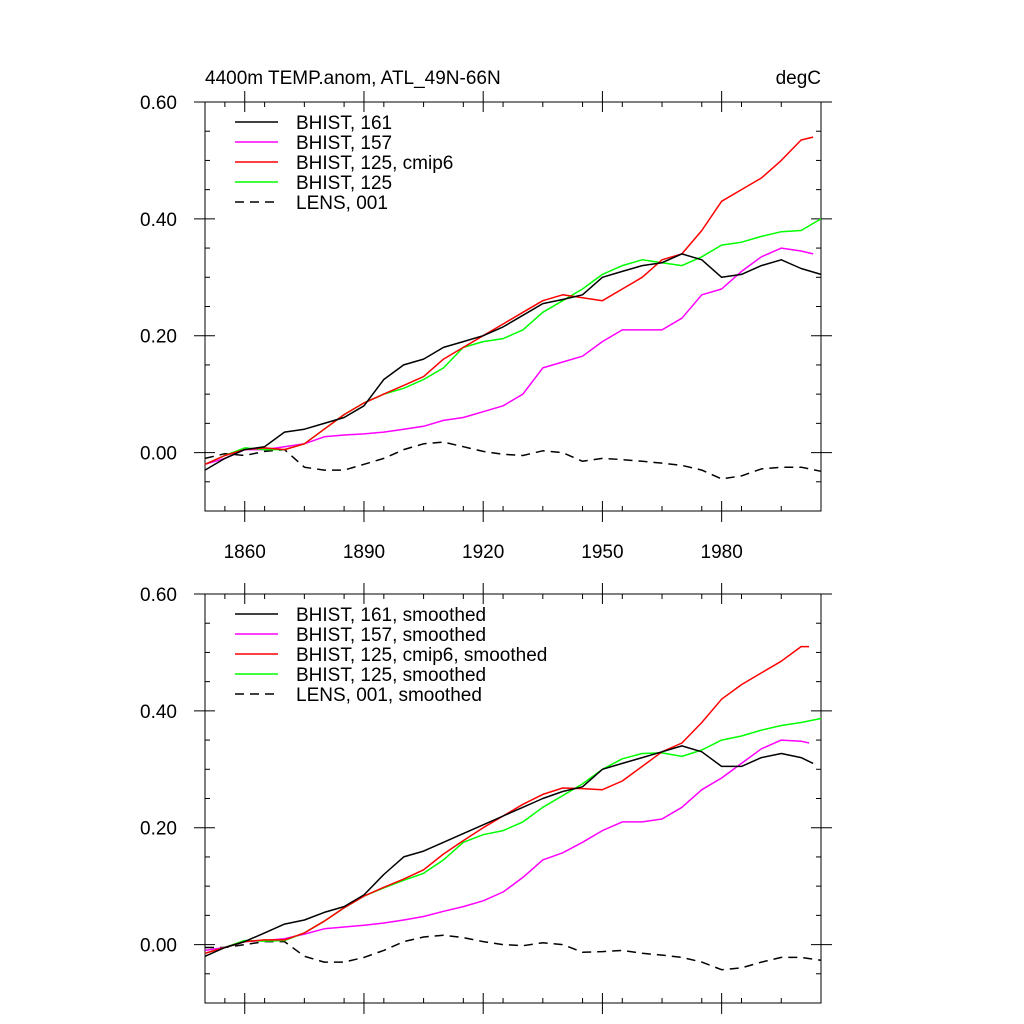 This screenshot has width=1024, height=1024. What do you see at coordinates (389, 695) in the screenshot?
I see `legend-label: LENS, 001, smoothed` at bounding box center [389, 695].